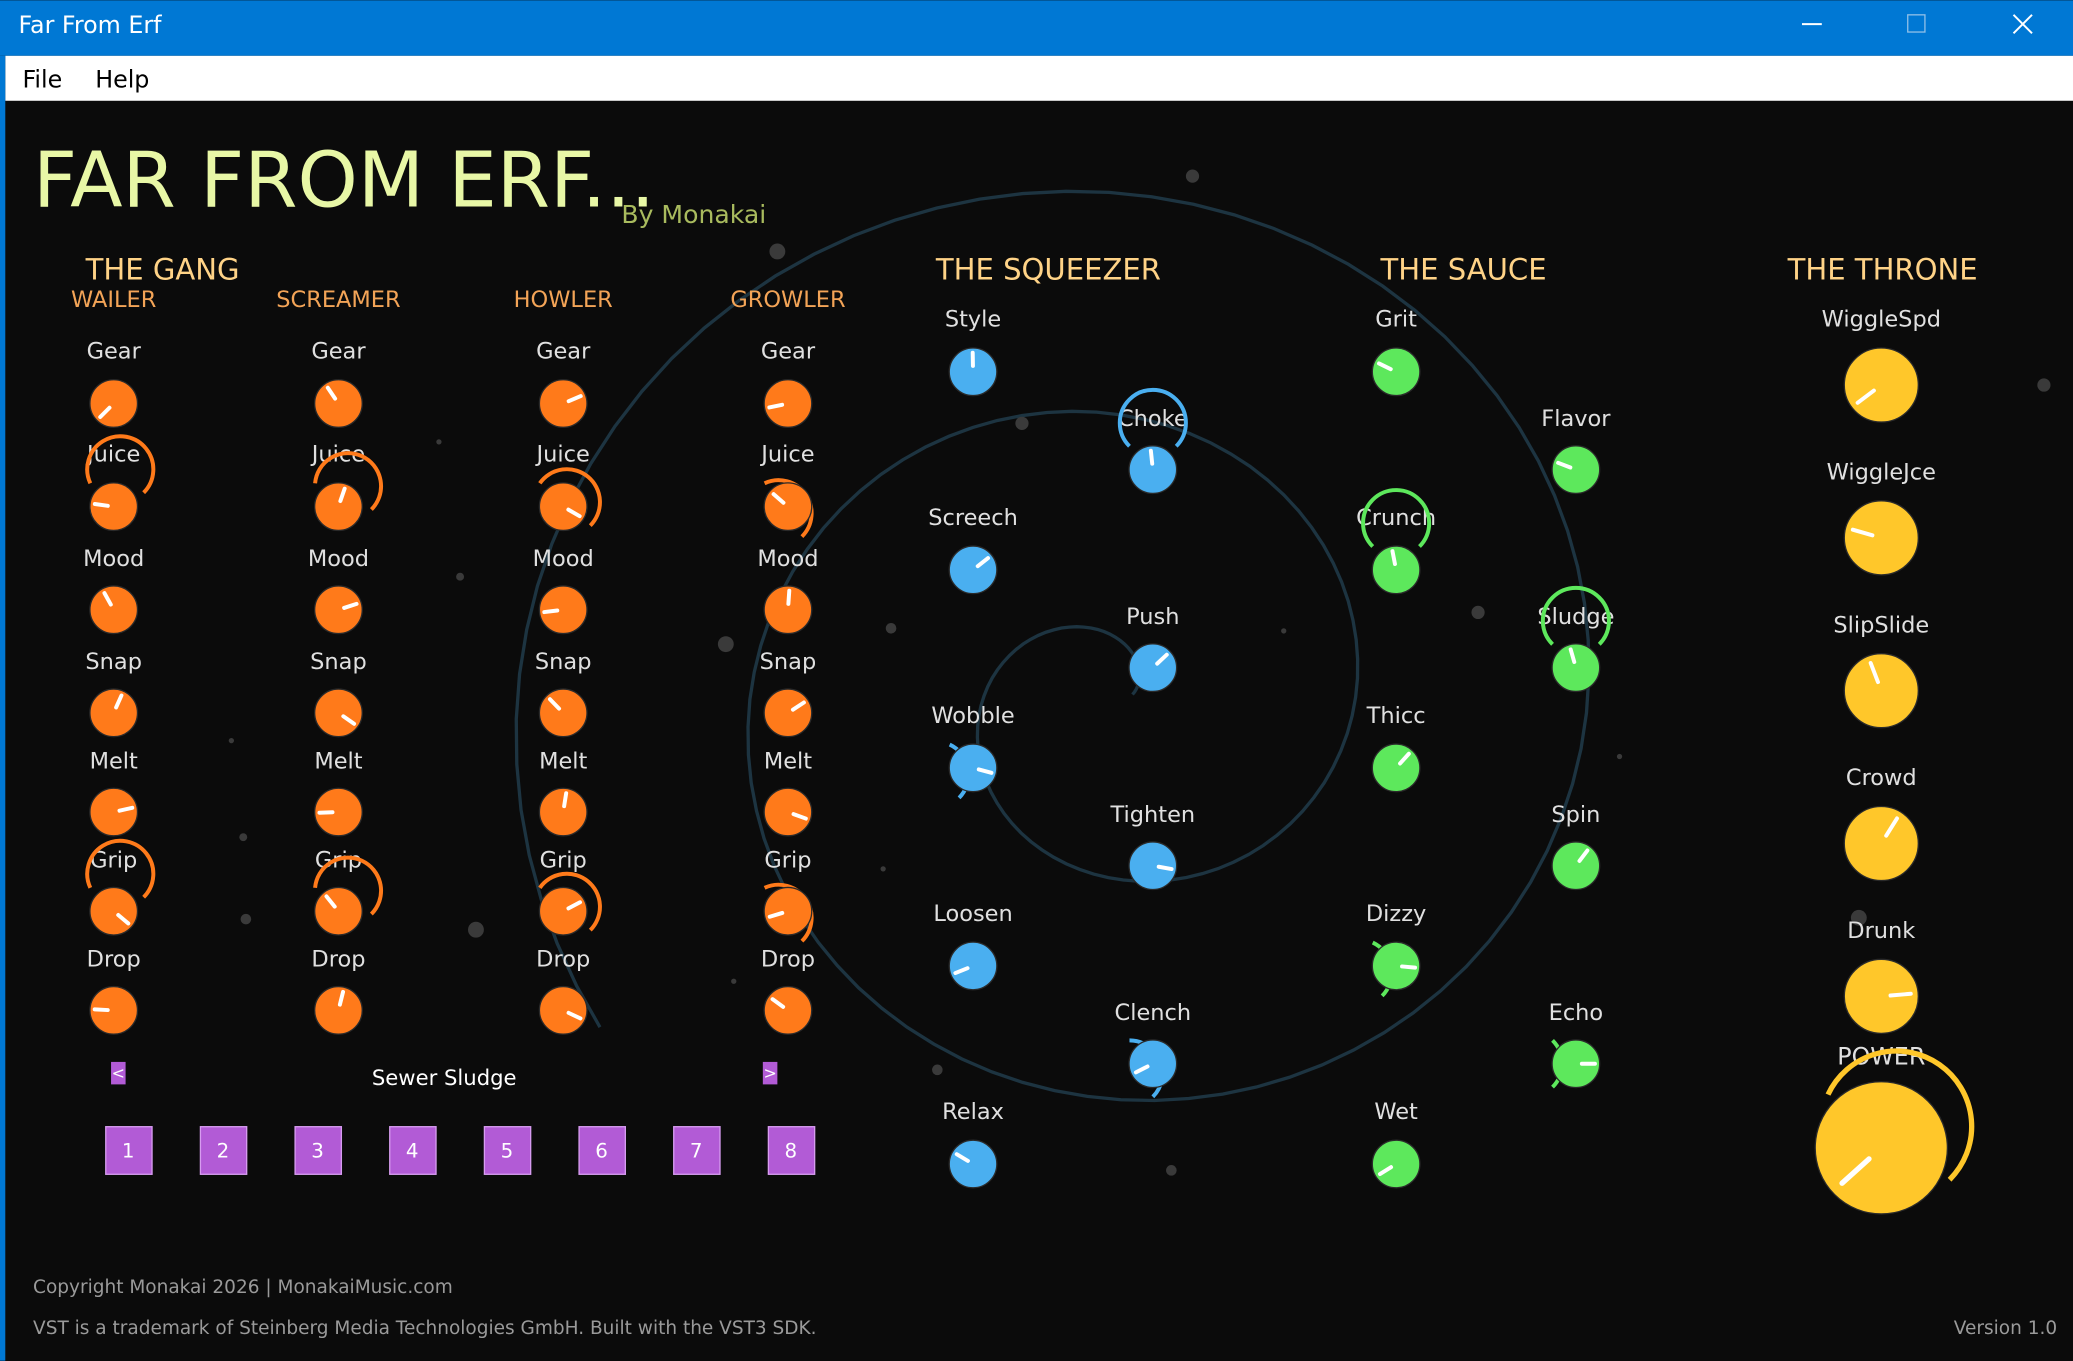 This screenshot has height=1361, width=2073. I want to click on knob-label: Mood, so click(338, 559).